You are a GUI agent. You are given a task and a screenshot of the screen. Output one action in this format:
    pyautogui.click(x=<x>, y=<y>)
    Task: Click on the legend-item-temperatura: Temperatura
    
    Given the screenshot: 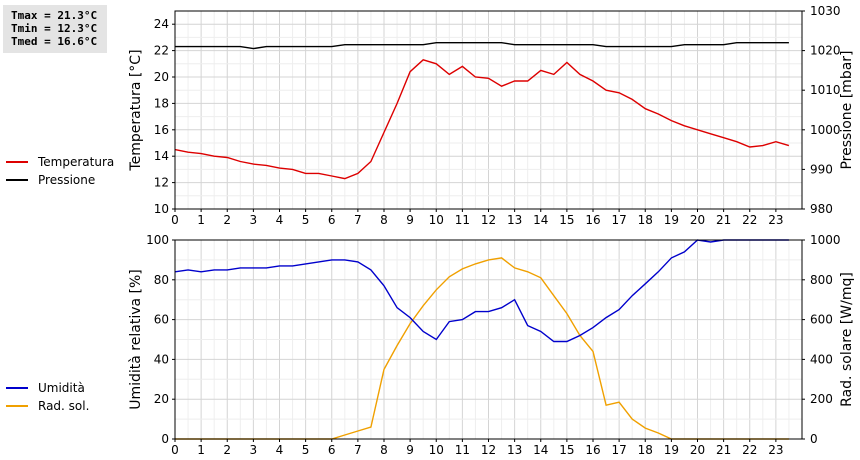 What is the action you would take?
    pyautogui.click(x=60, y=162)
    